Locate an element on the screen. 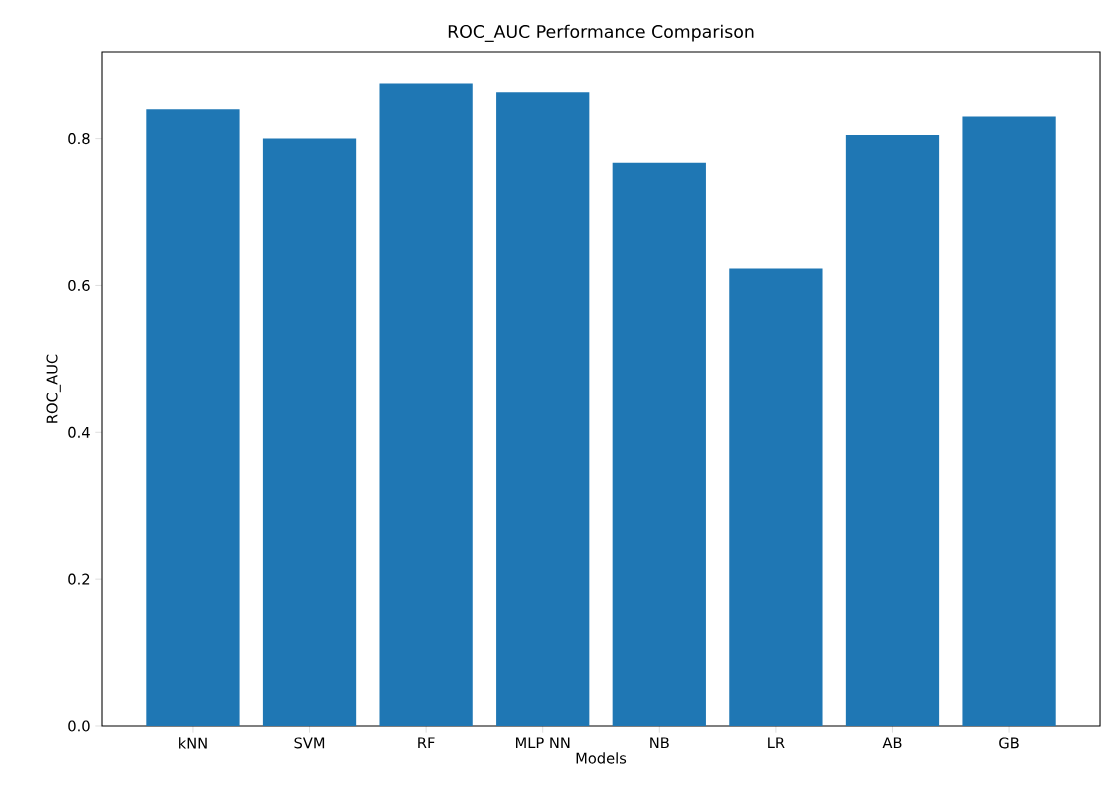  y-tick-label: 0.8 is located at coordinates (79, 139).